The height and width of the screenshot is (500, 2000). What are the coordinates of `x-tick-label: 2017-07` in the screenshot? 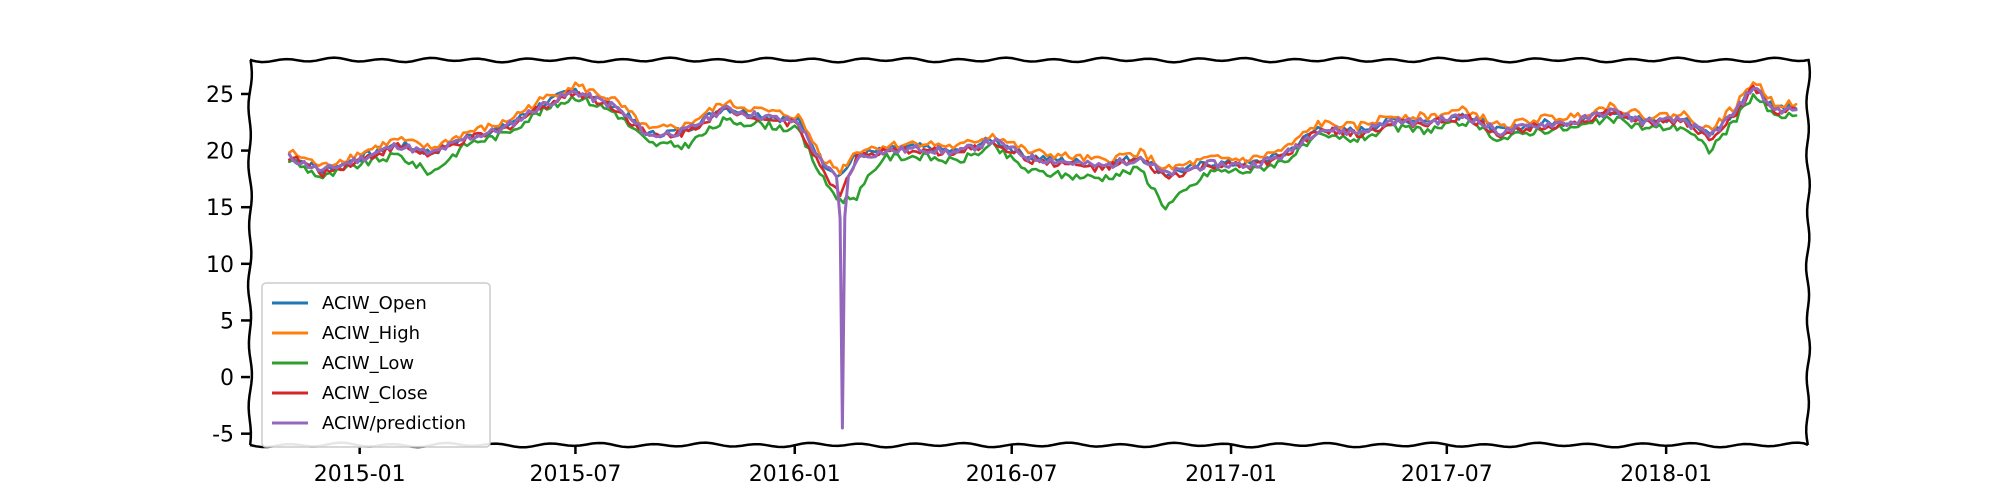 It's located at (1447, 474).